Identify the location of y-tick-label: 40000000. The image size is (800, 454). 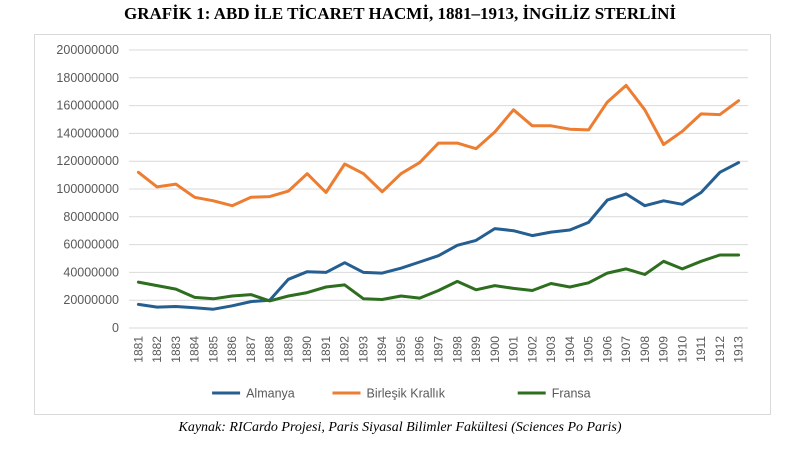
(91, 272).